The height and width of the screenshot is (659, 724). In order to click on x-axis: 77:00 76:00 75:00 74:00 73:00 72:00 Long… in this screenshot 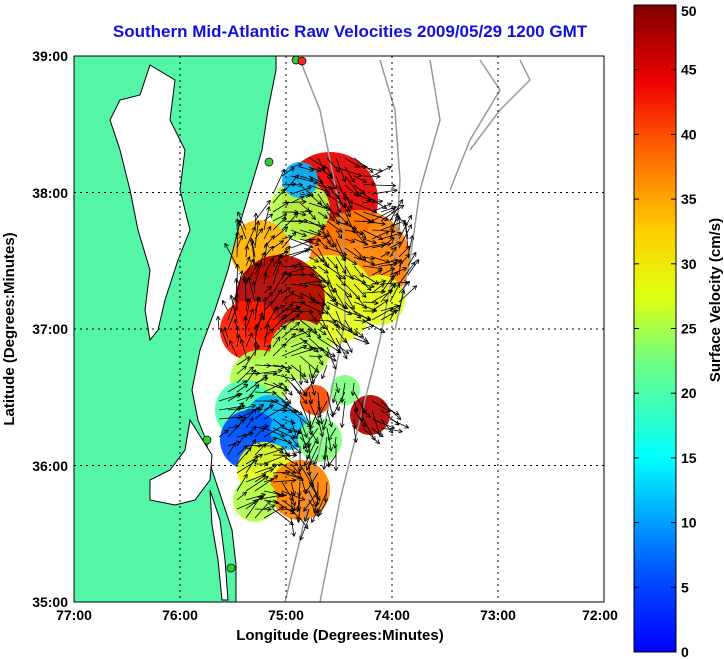, I will do `click(337, 625)`.